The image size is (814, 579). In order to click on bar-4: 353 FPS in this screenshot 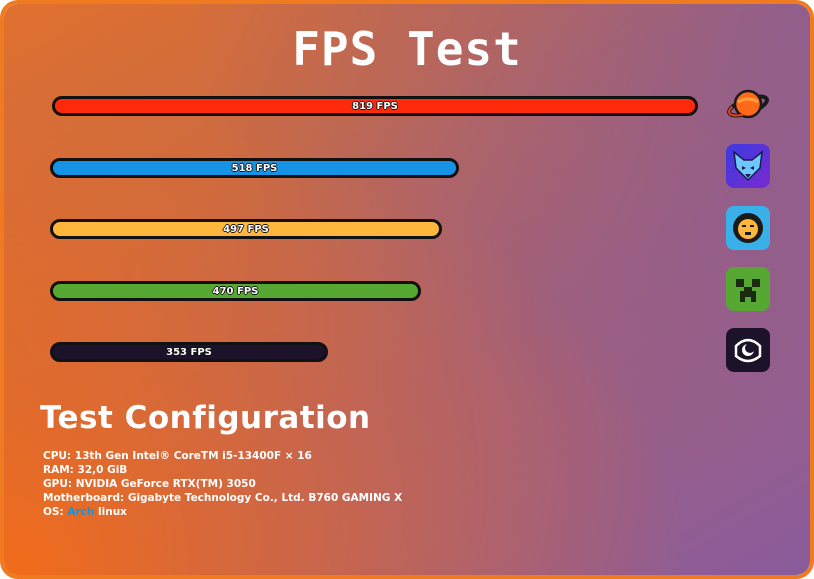, I will do `click(189, 352)`.